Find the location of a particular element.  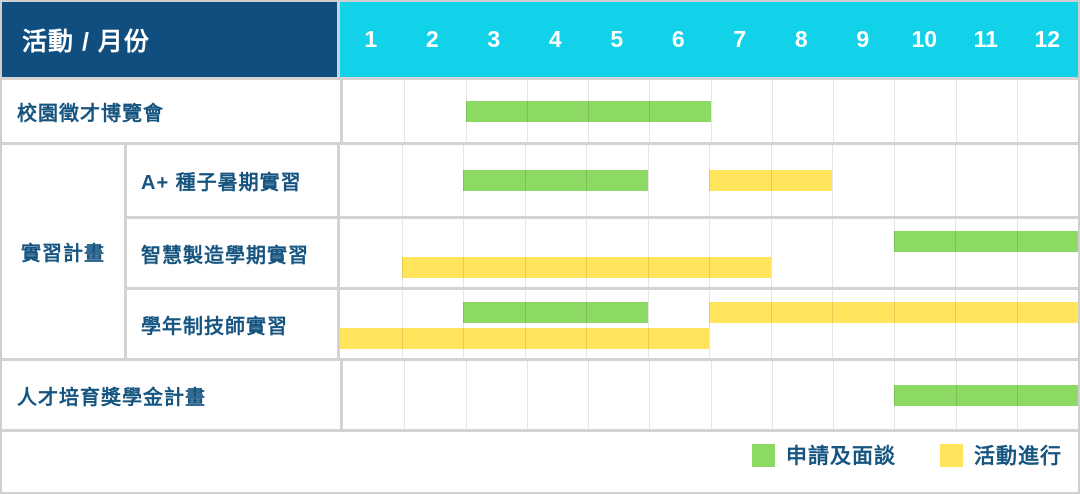

table-row: 學年制技師實習 is located at coordinates (602, 322).